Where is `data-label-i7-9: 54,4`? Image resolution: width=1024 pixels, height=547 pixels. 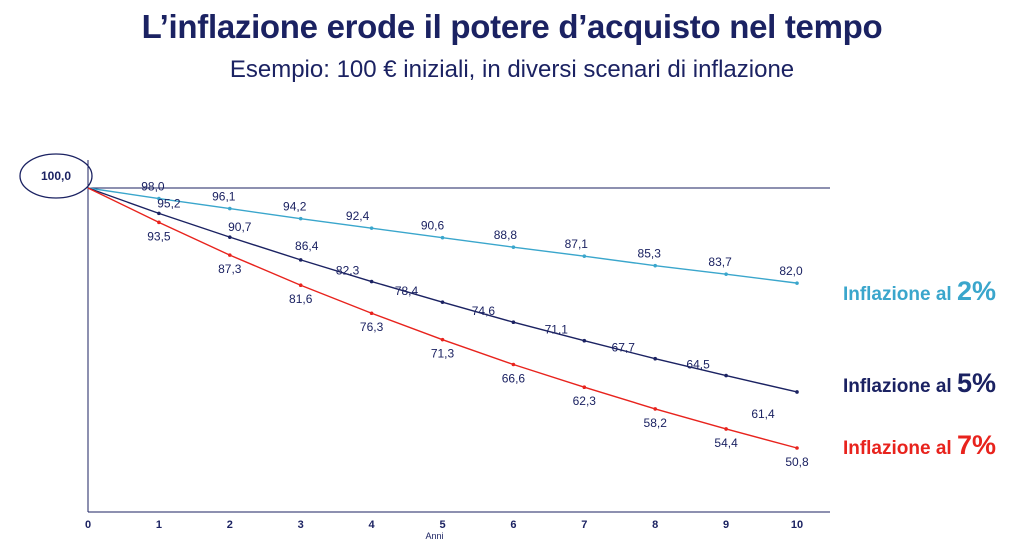
data-label-i7-9: 54,4 is located at coordinates (726, 443).